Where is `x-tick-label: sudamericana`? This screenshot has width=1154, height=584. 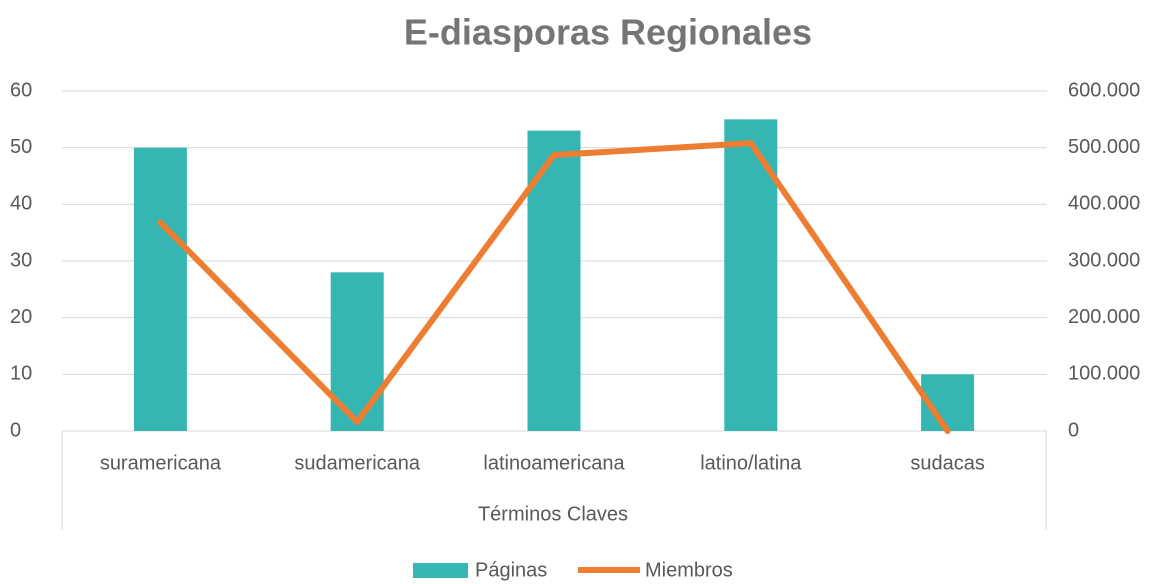
x-tick-label: sudamericana is located at coordinates (357, 463).